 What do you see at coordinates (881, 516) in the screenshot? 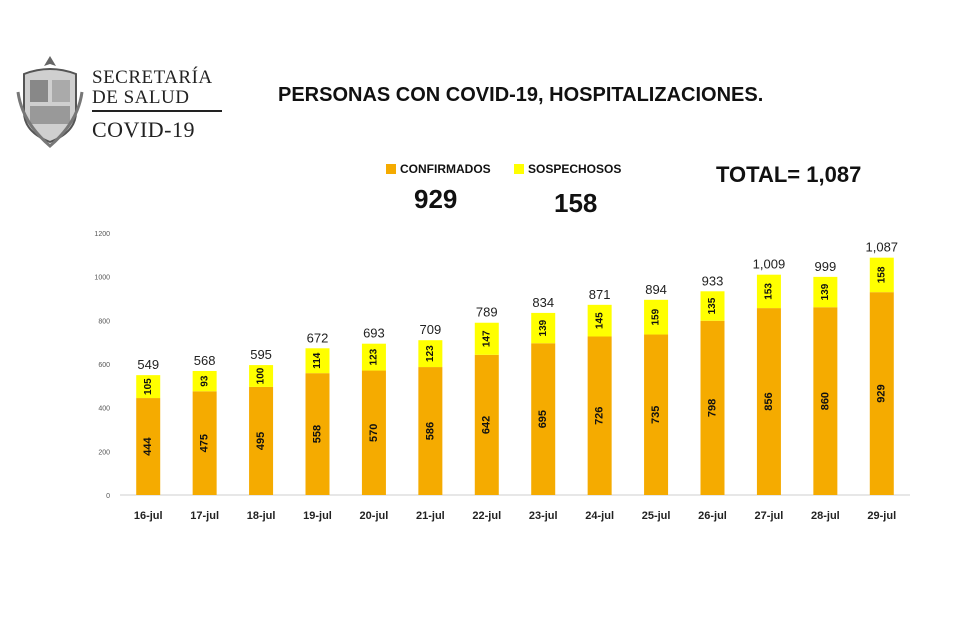
I see `x-tick-label: 29-jul` at bounding box center [881, 516].